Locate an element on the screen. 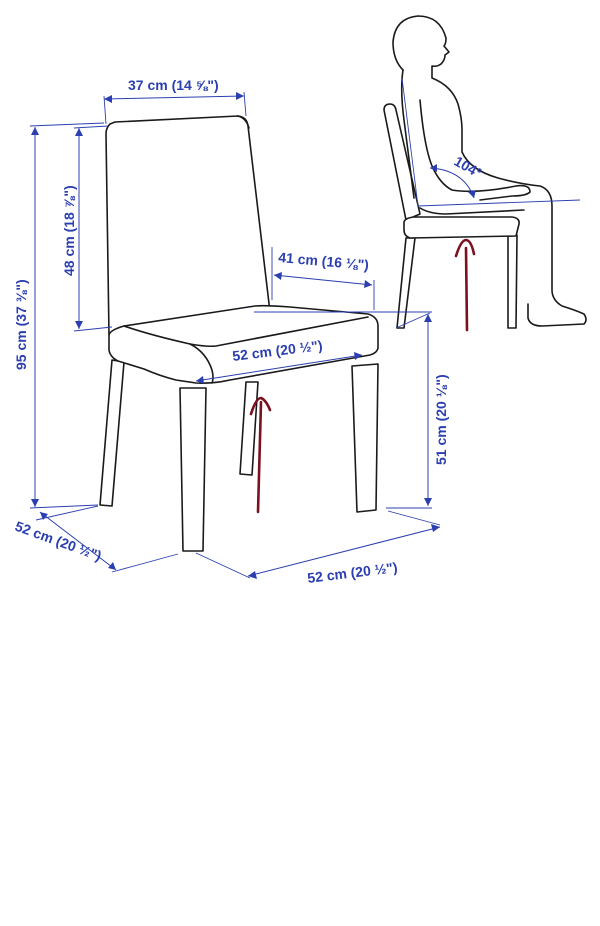  chair-front-right-leg is located at coordinates (365, 438).